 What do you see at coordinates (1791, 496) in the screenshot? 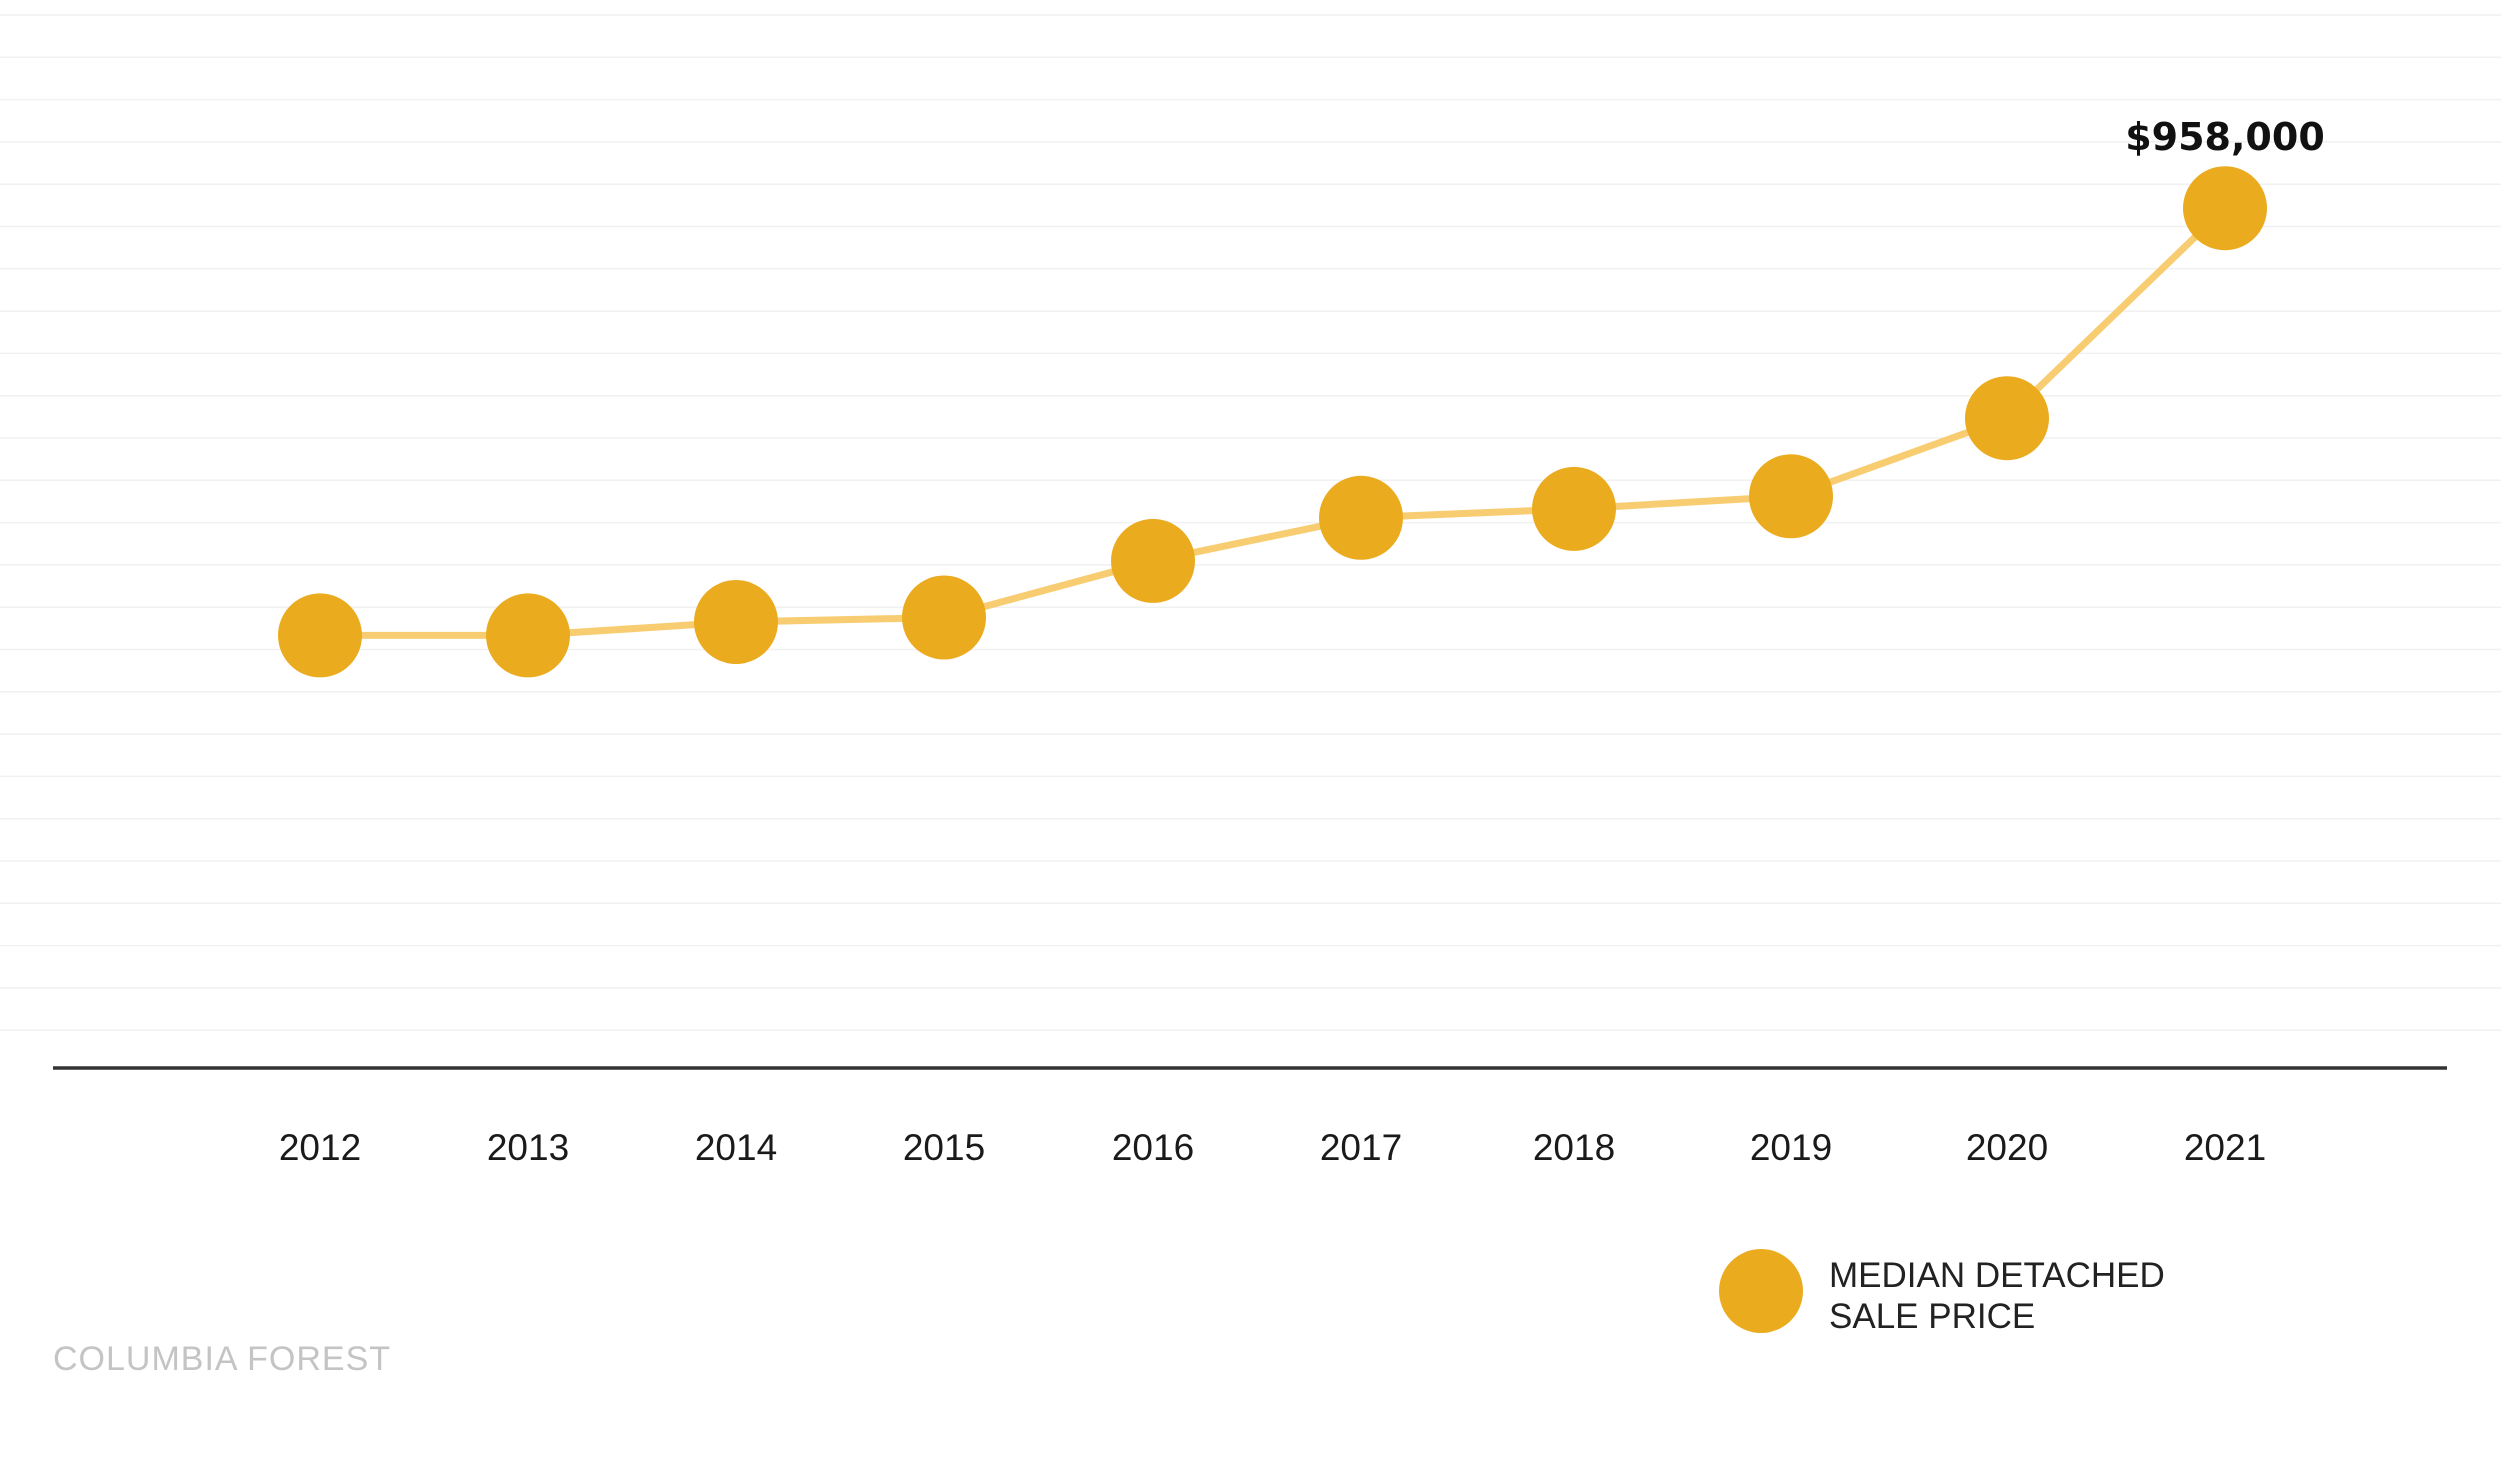
I see `data-point-2019` at bounding box center [1791, 496].